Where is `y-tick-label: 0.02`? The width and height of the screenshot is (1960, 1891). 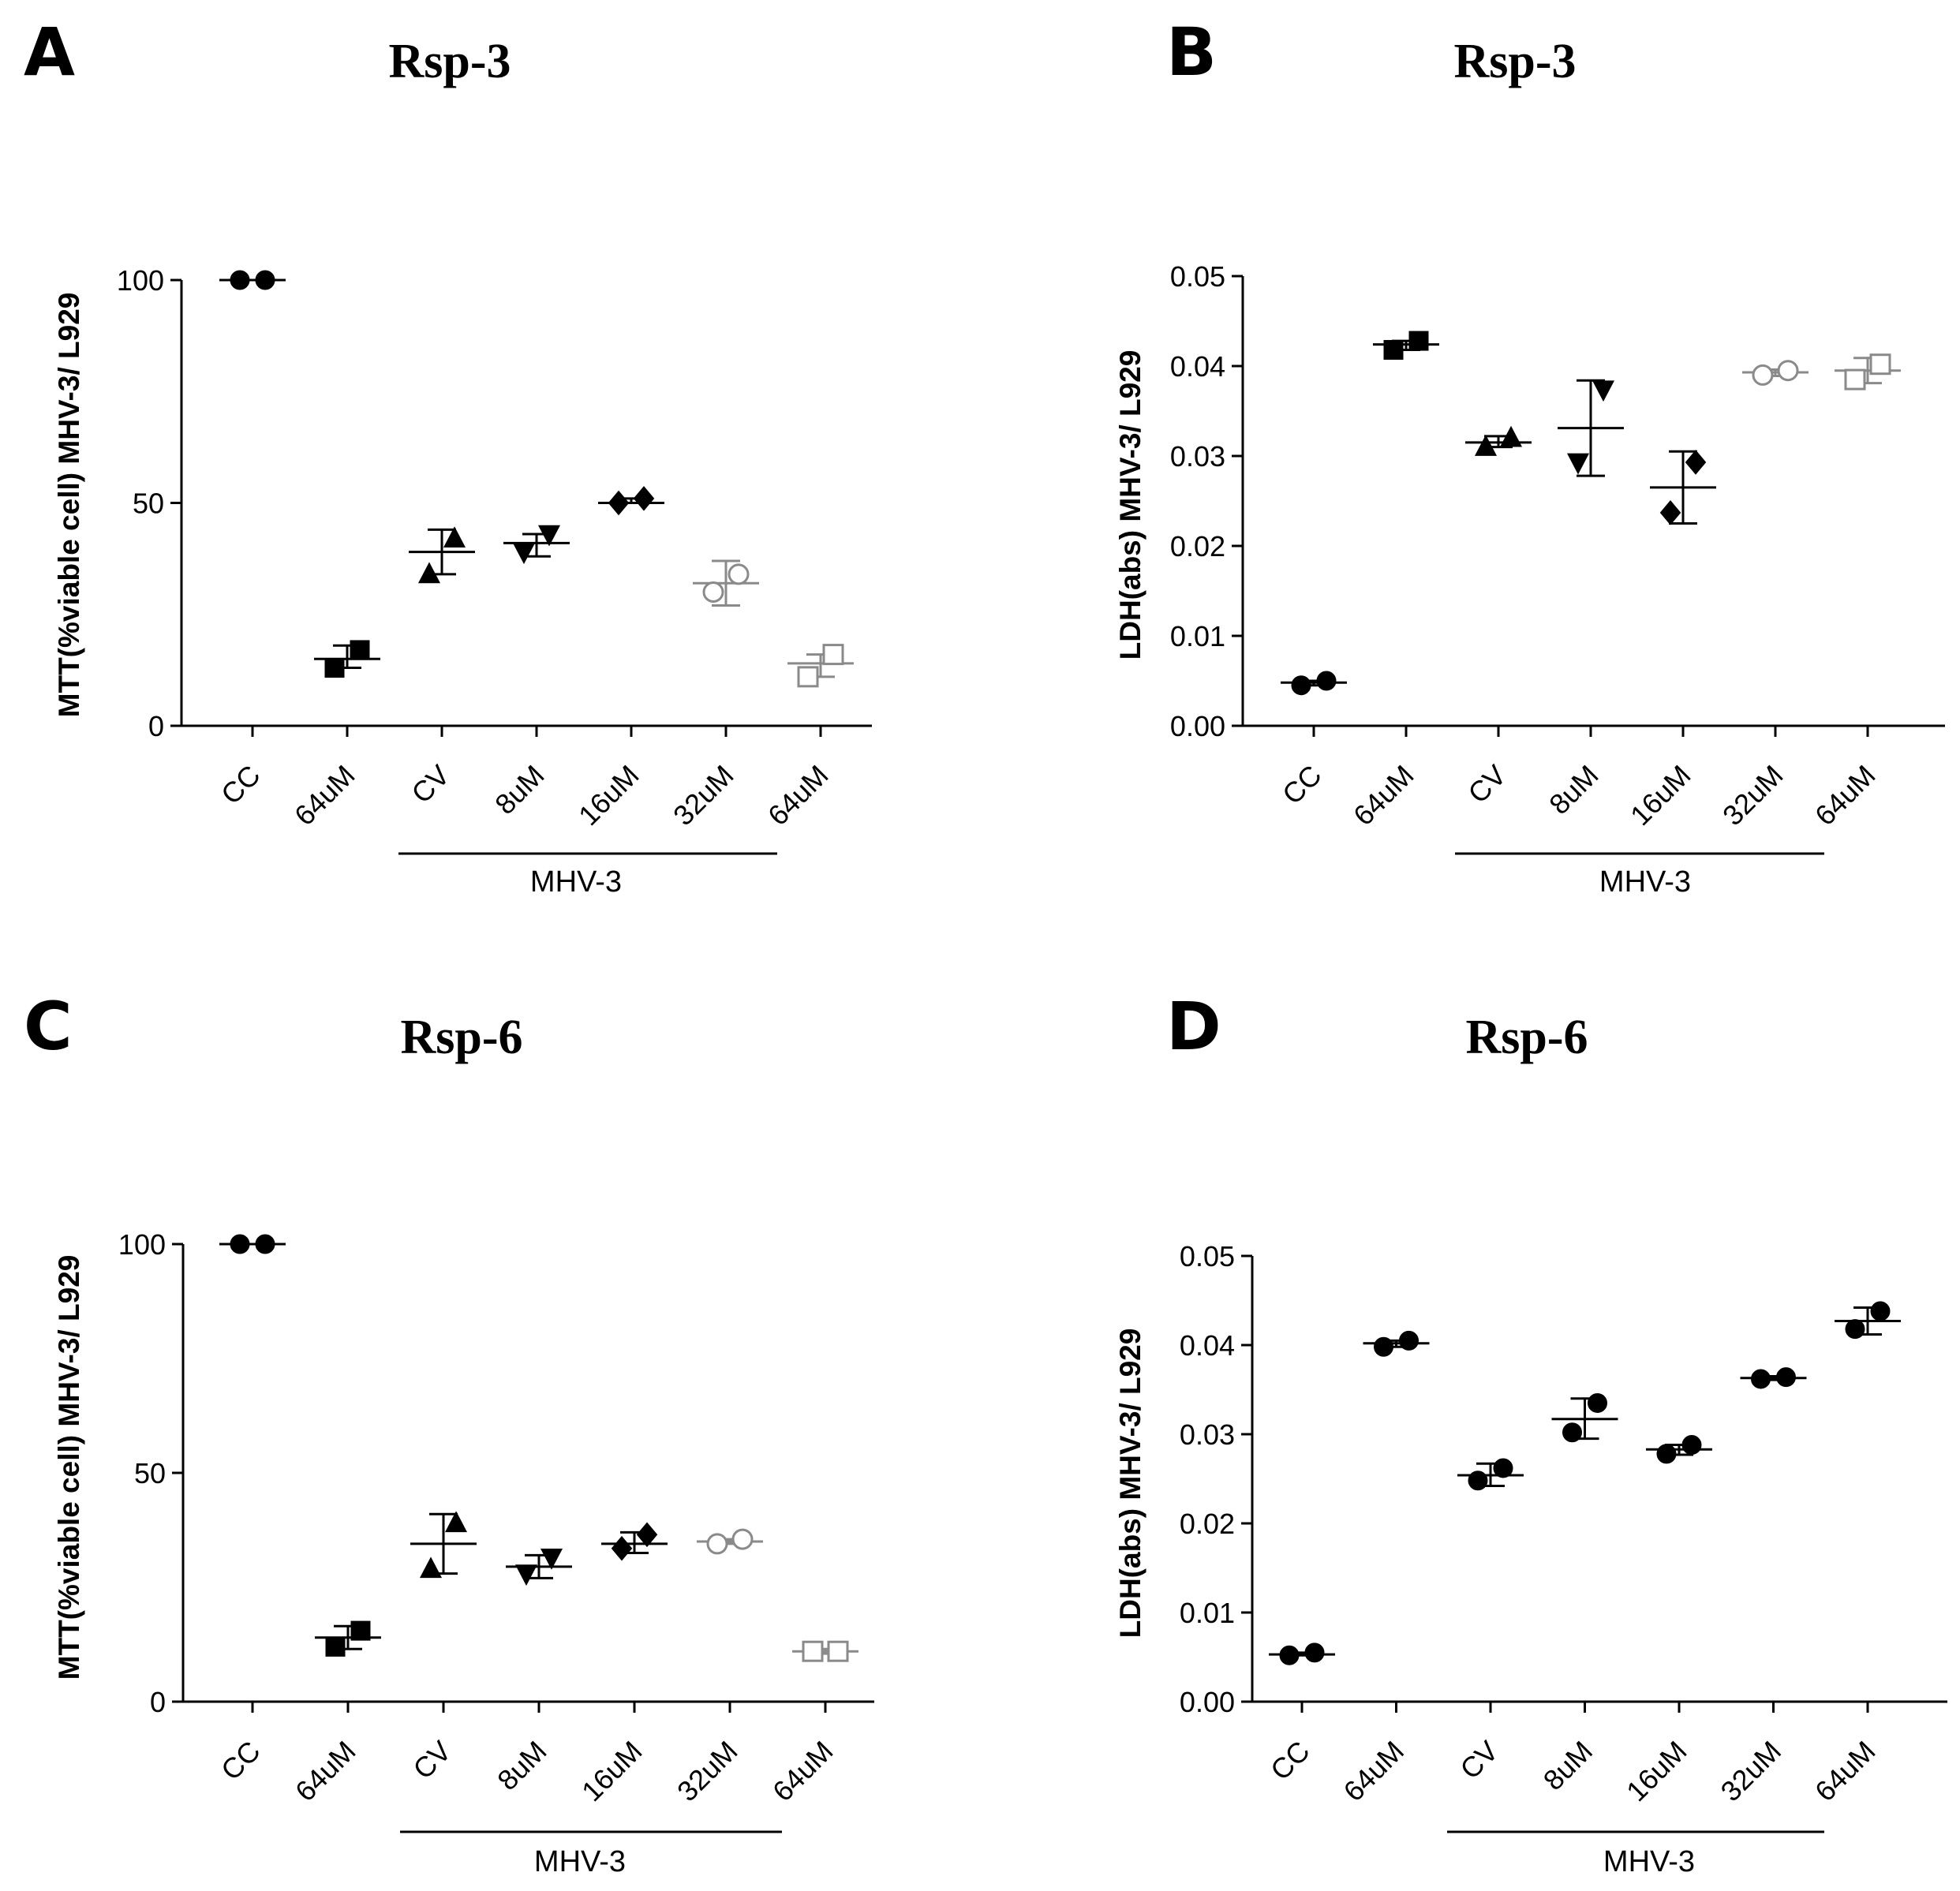
y-tick-label: 0.02 is located at coordinates (1207, 1524).